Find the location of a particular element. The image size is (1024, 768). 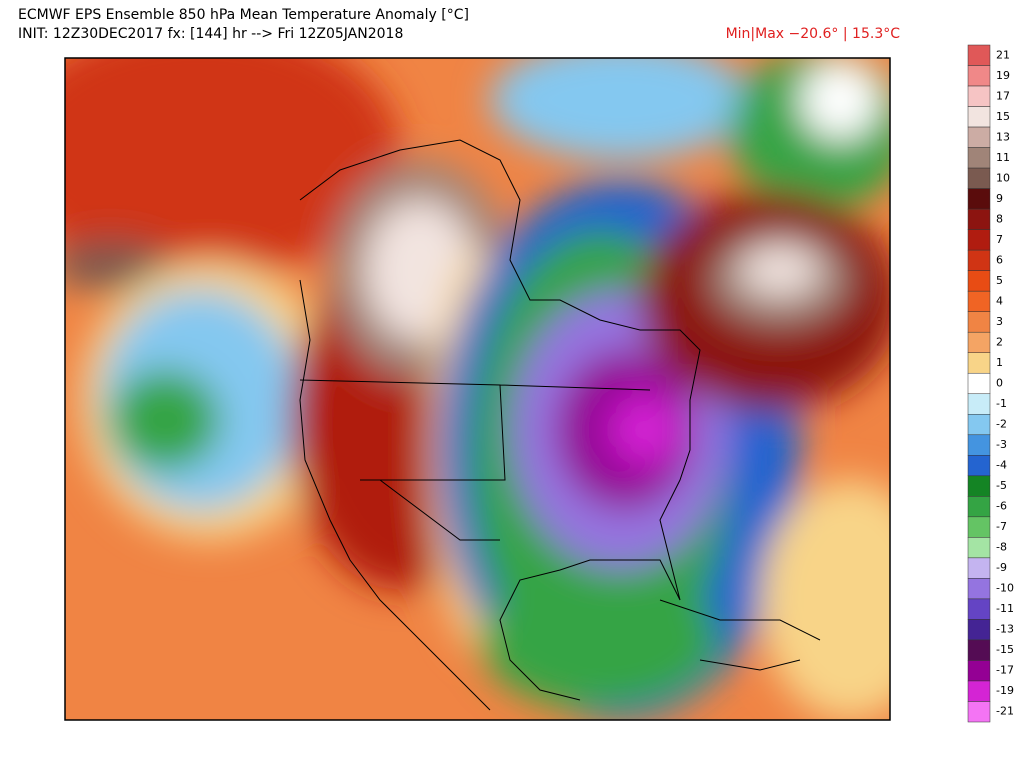

colorbar-label: 2 is located at coordinates (999, 341).